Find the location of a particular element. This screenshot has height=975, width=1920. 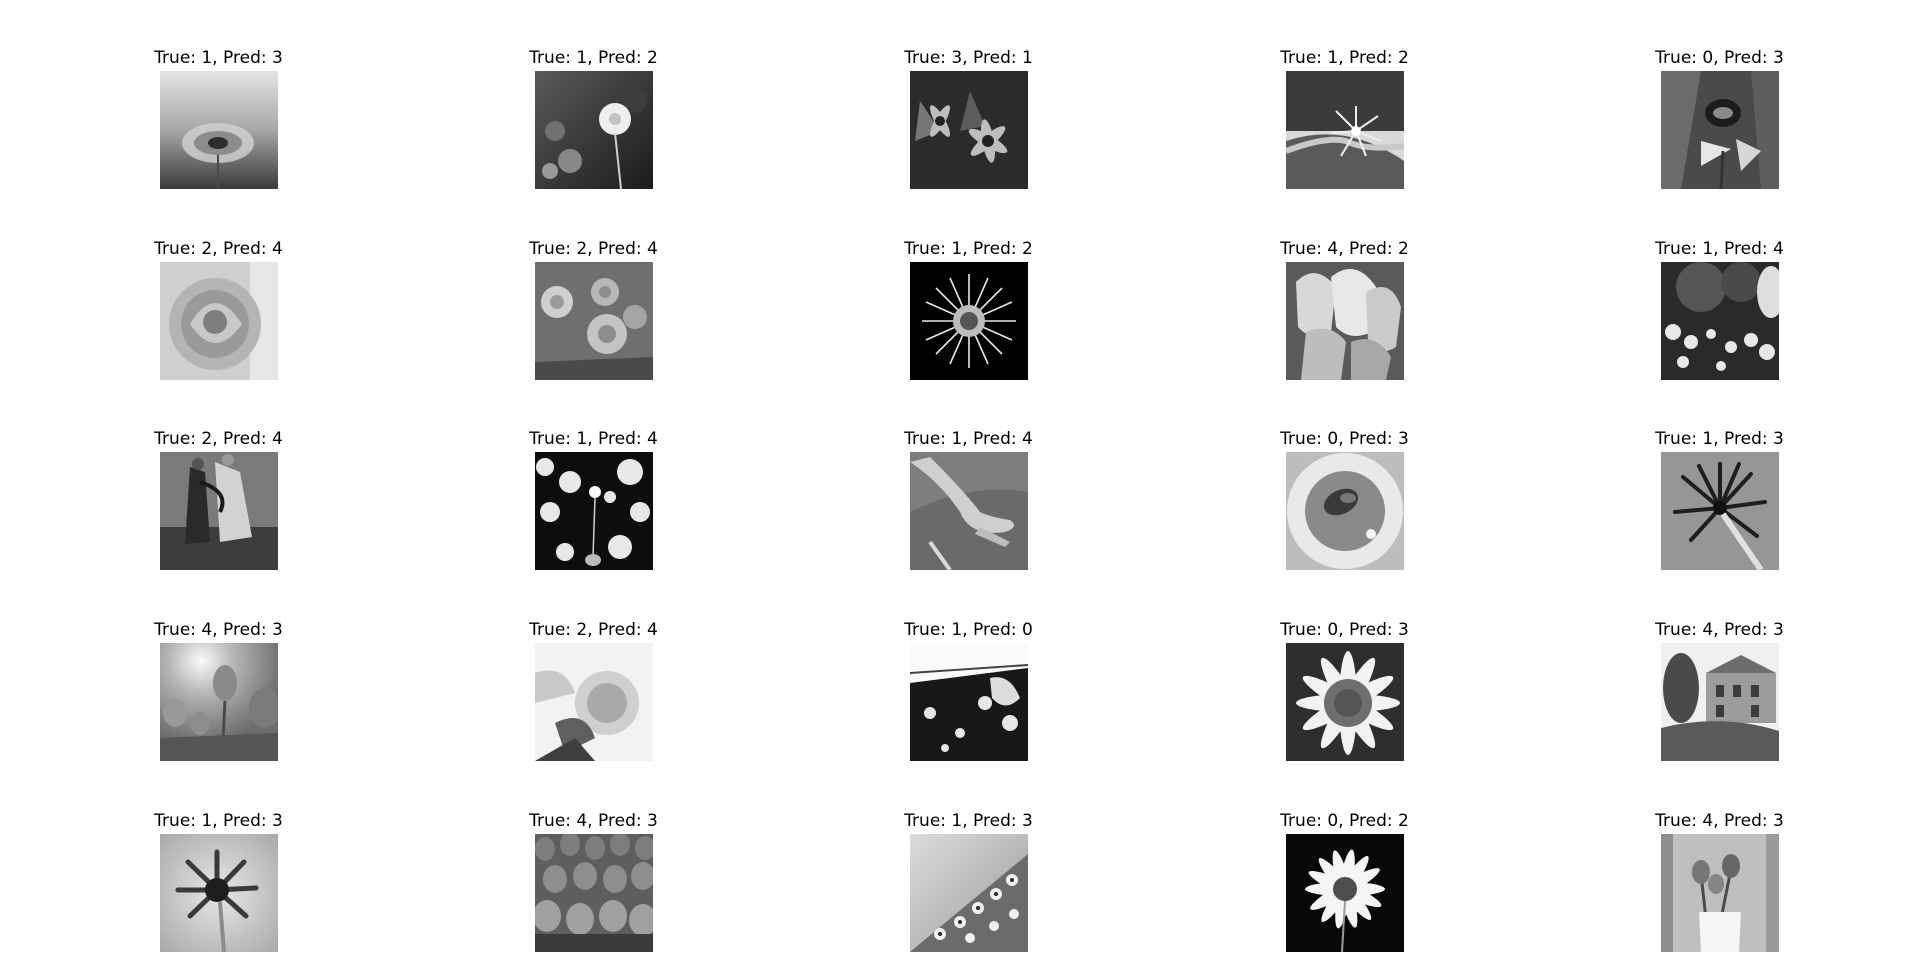

dandelion-in-field-photo is located at coordinates (593, 130).